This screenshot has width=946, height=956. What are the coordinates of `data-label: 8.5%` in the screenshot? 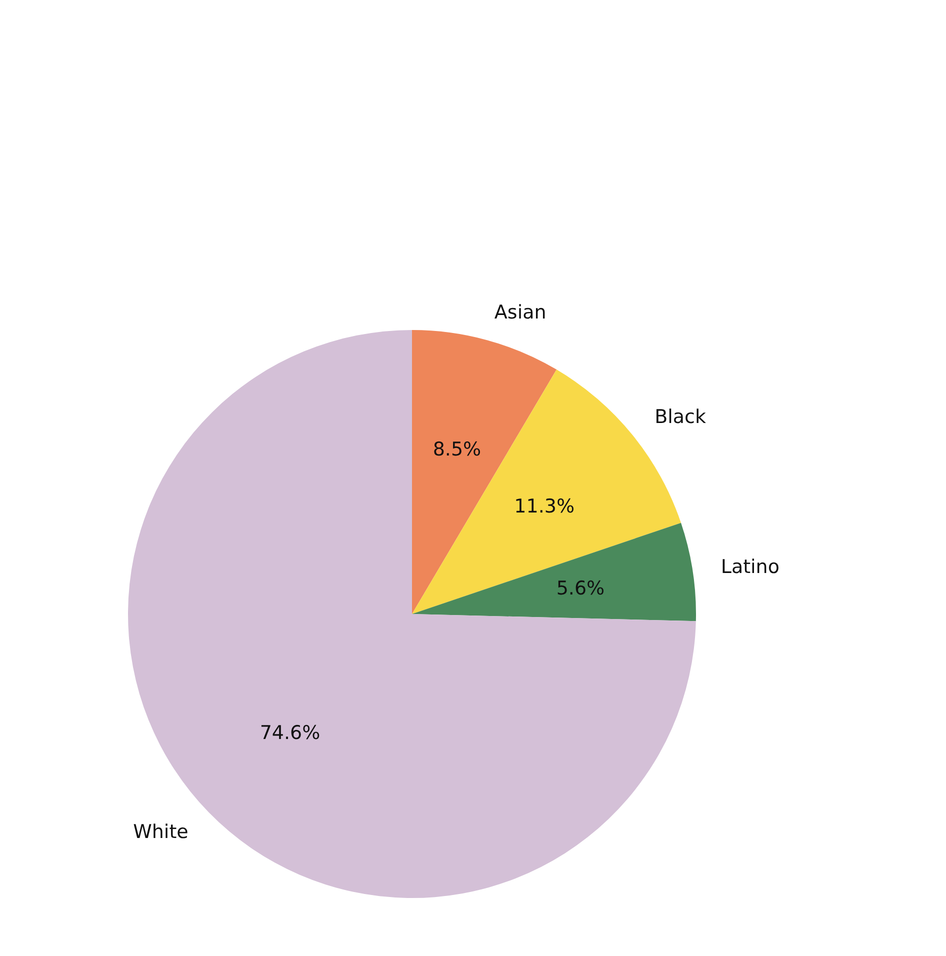 It's located at (457, 449).